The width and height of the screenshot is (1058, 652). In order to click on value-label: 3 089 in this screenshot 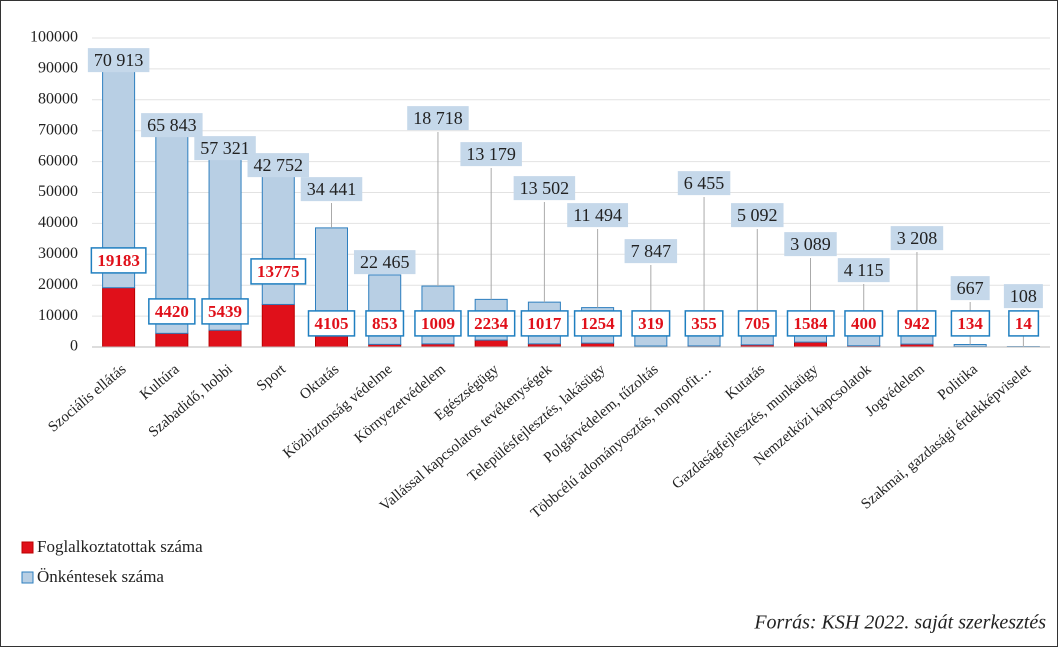, I will do `click(810, 244)`.